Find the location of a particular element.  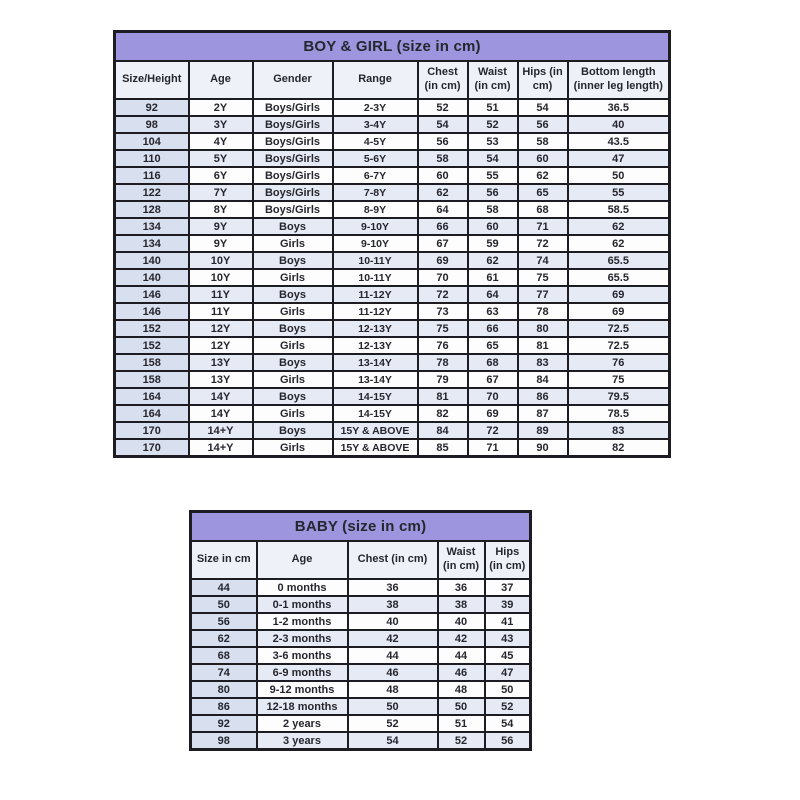

table-row: 164 14Y Girls 14-15Y 82 69 87 78.5 is located at coordinates (392, 413).